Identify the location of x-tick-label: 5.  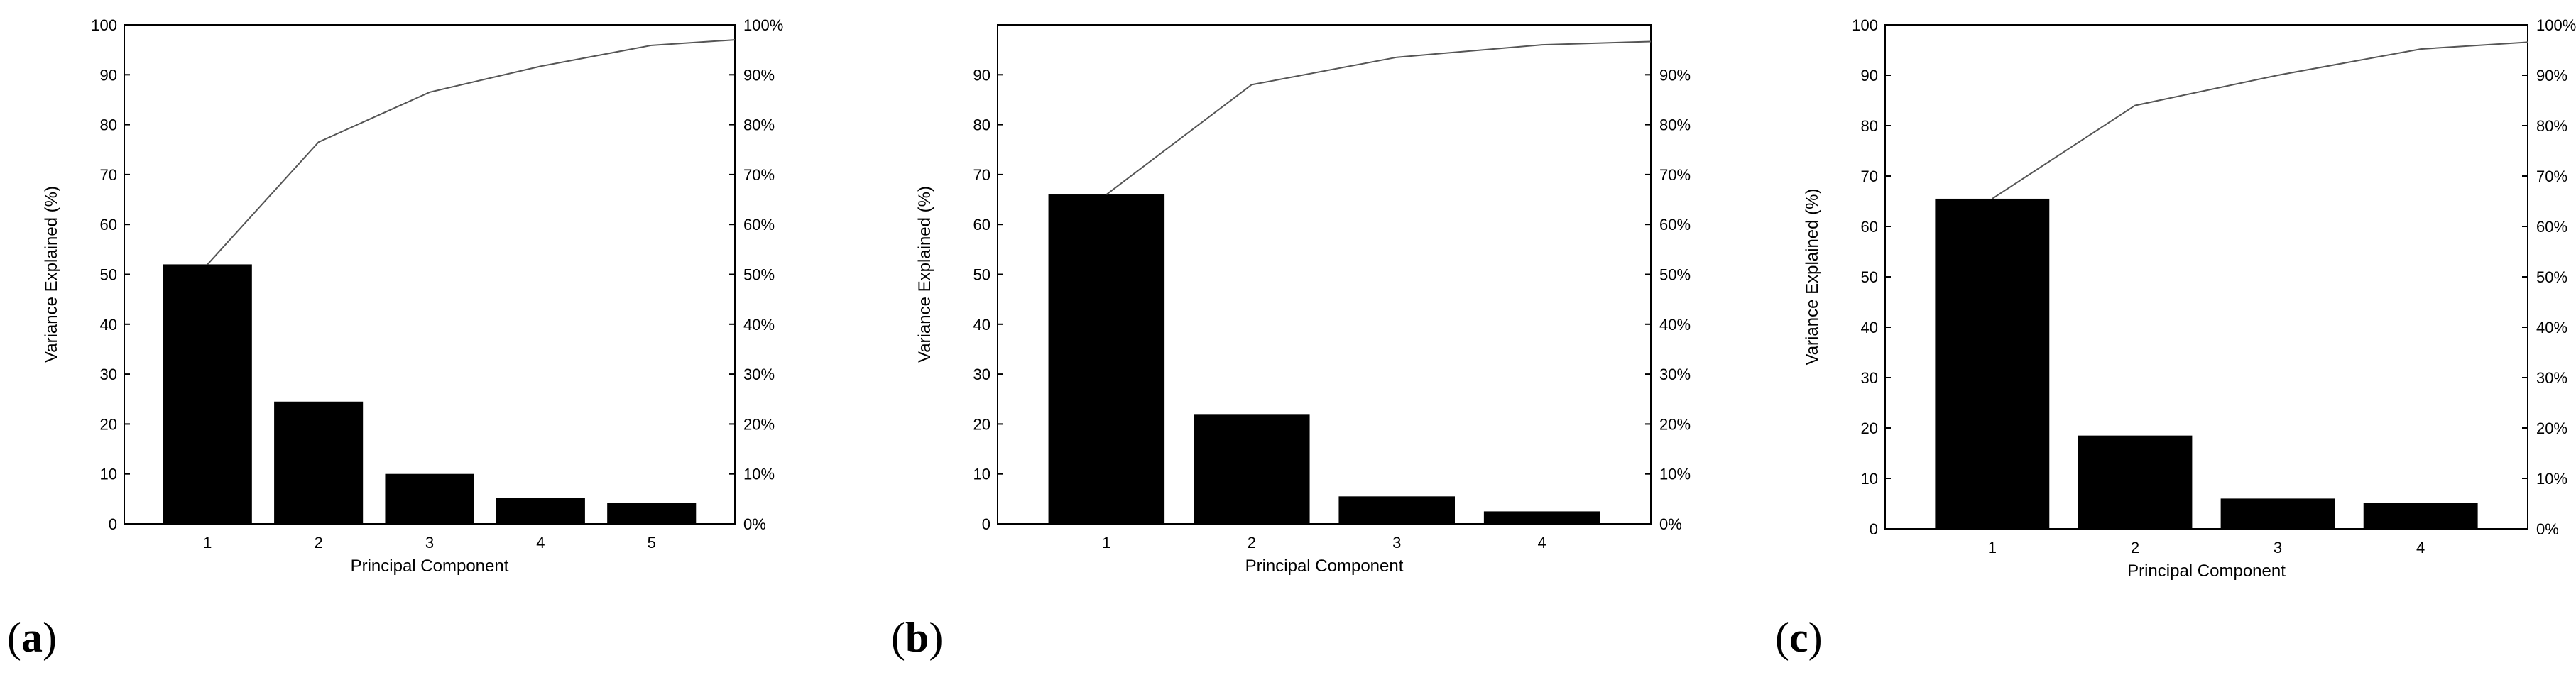
(652, 543).